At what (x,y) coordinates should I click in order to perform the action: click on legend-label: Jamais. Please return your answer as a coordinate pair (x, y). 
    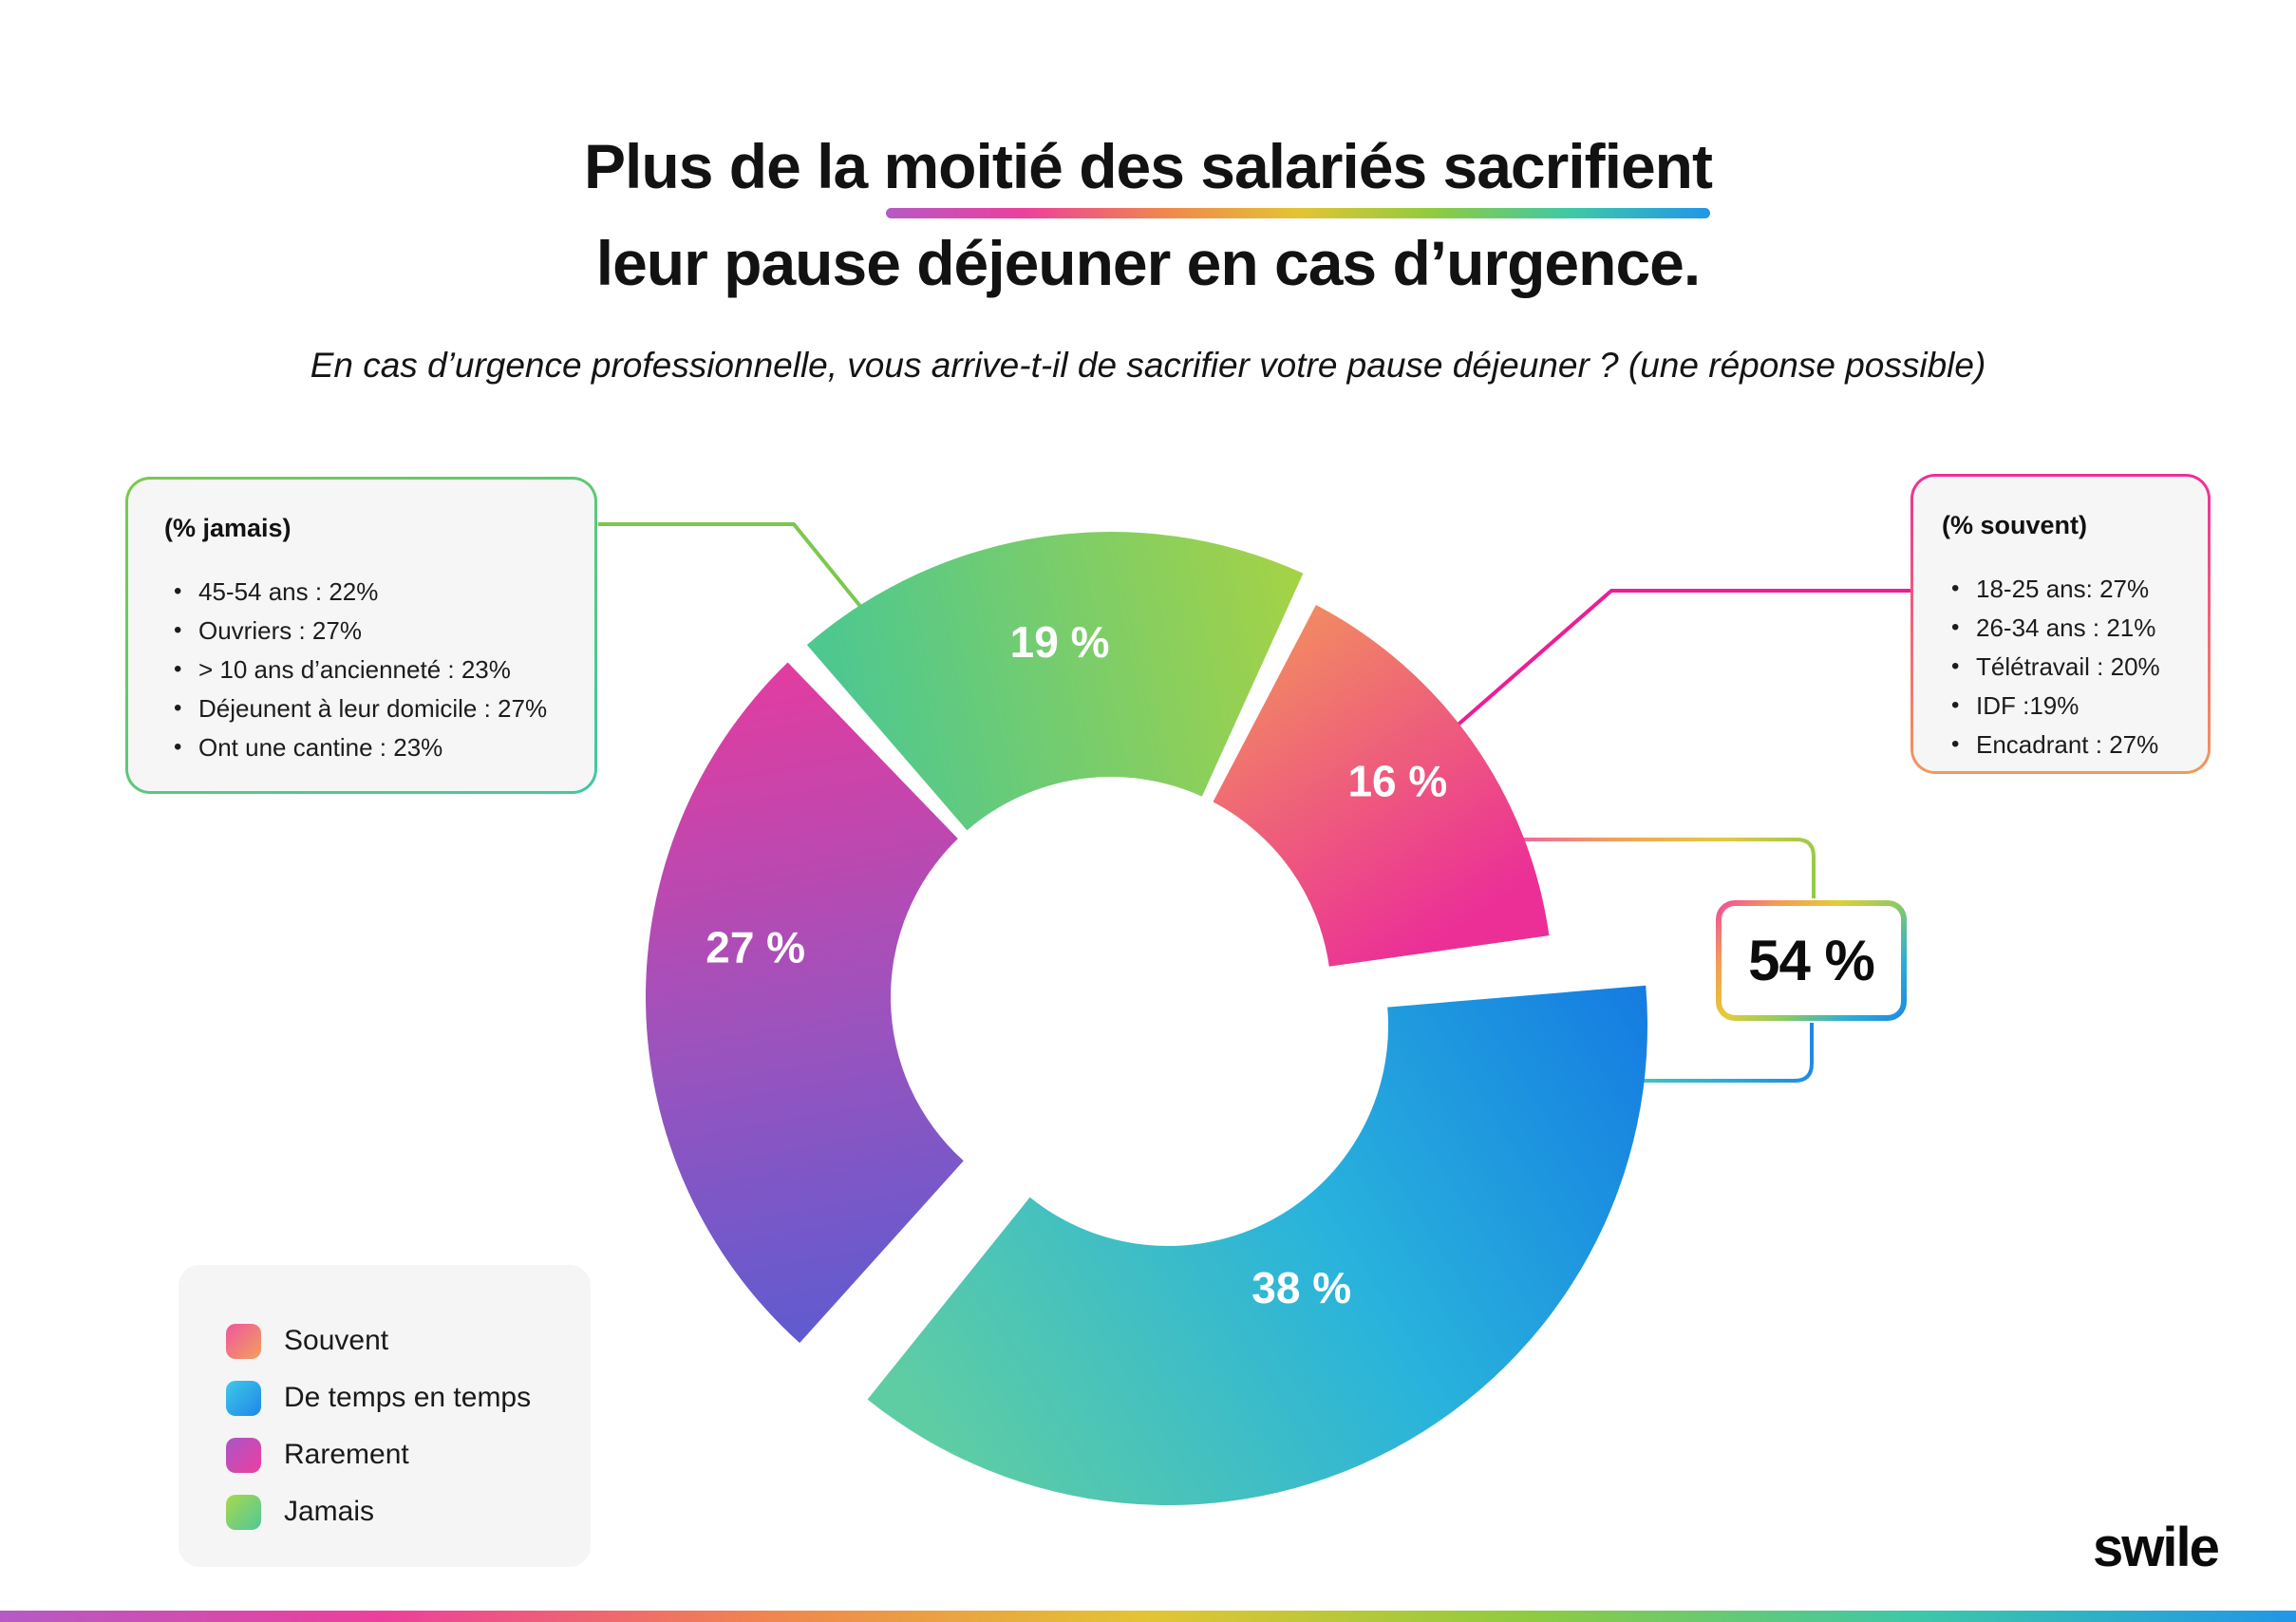
    Looking at the image, I should click on (329, 1511).